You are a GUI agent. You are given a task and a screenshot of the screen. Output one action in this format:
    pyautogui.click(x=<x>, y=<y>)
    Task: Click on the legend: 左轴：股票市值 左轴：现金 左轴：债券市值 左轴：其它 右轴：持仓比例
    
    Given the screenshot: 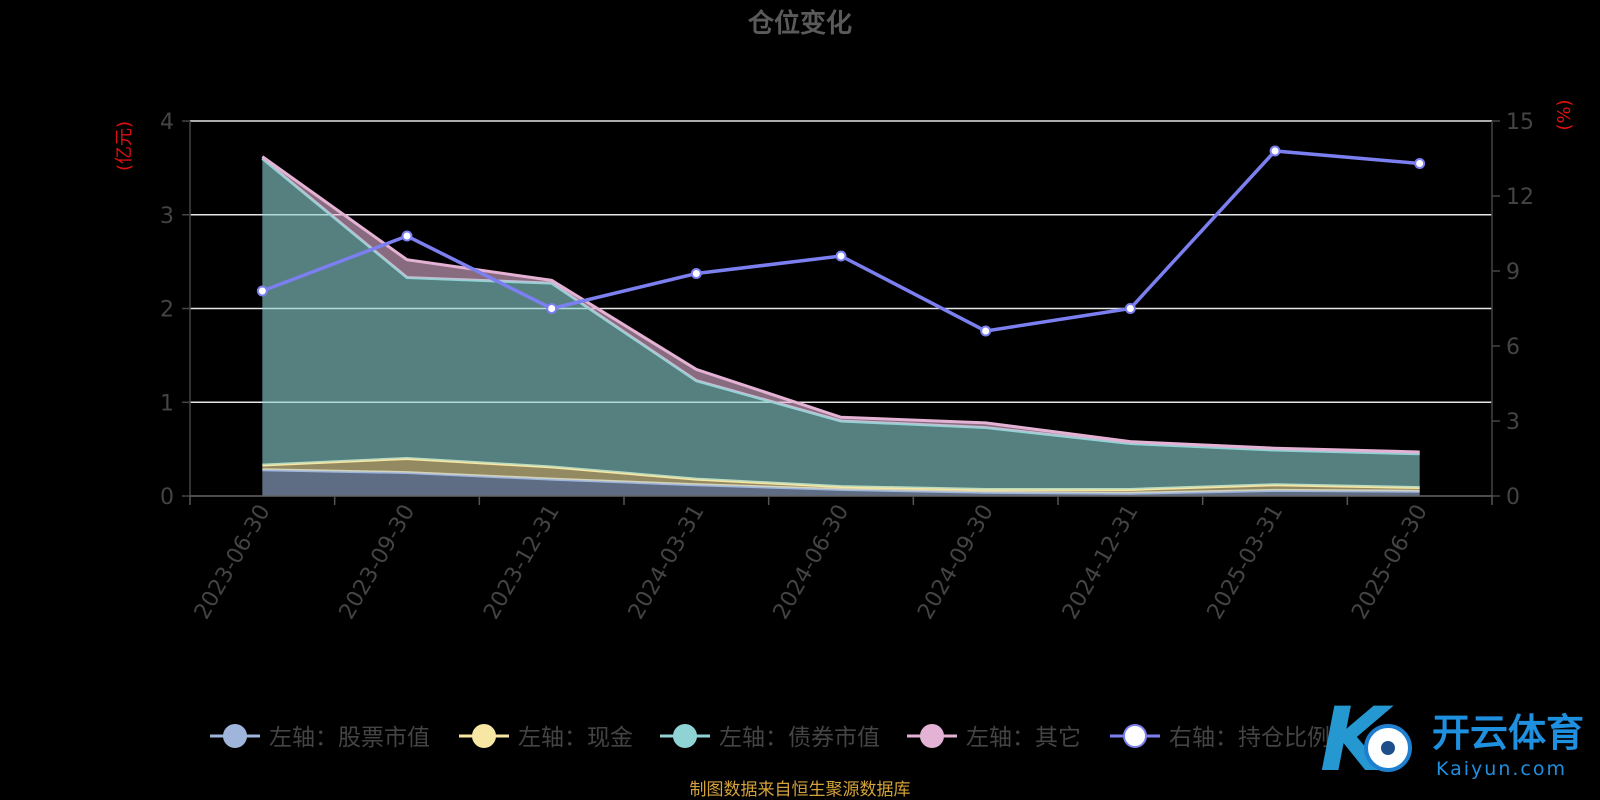 What is the action you would take?
    pyautogui.click(x=770, y=737)
    